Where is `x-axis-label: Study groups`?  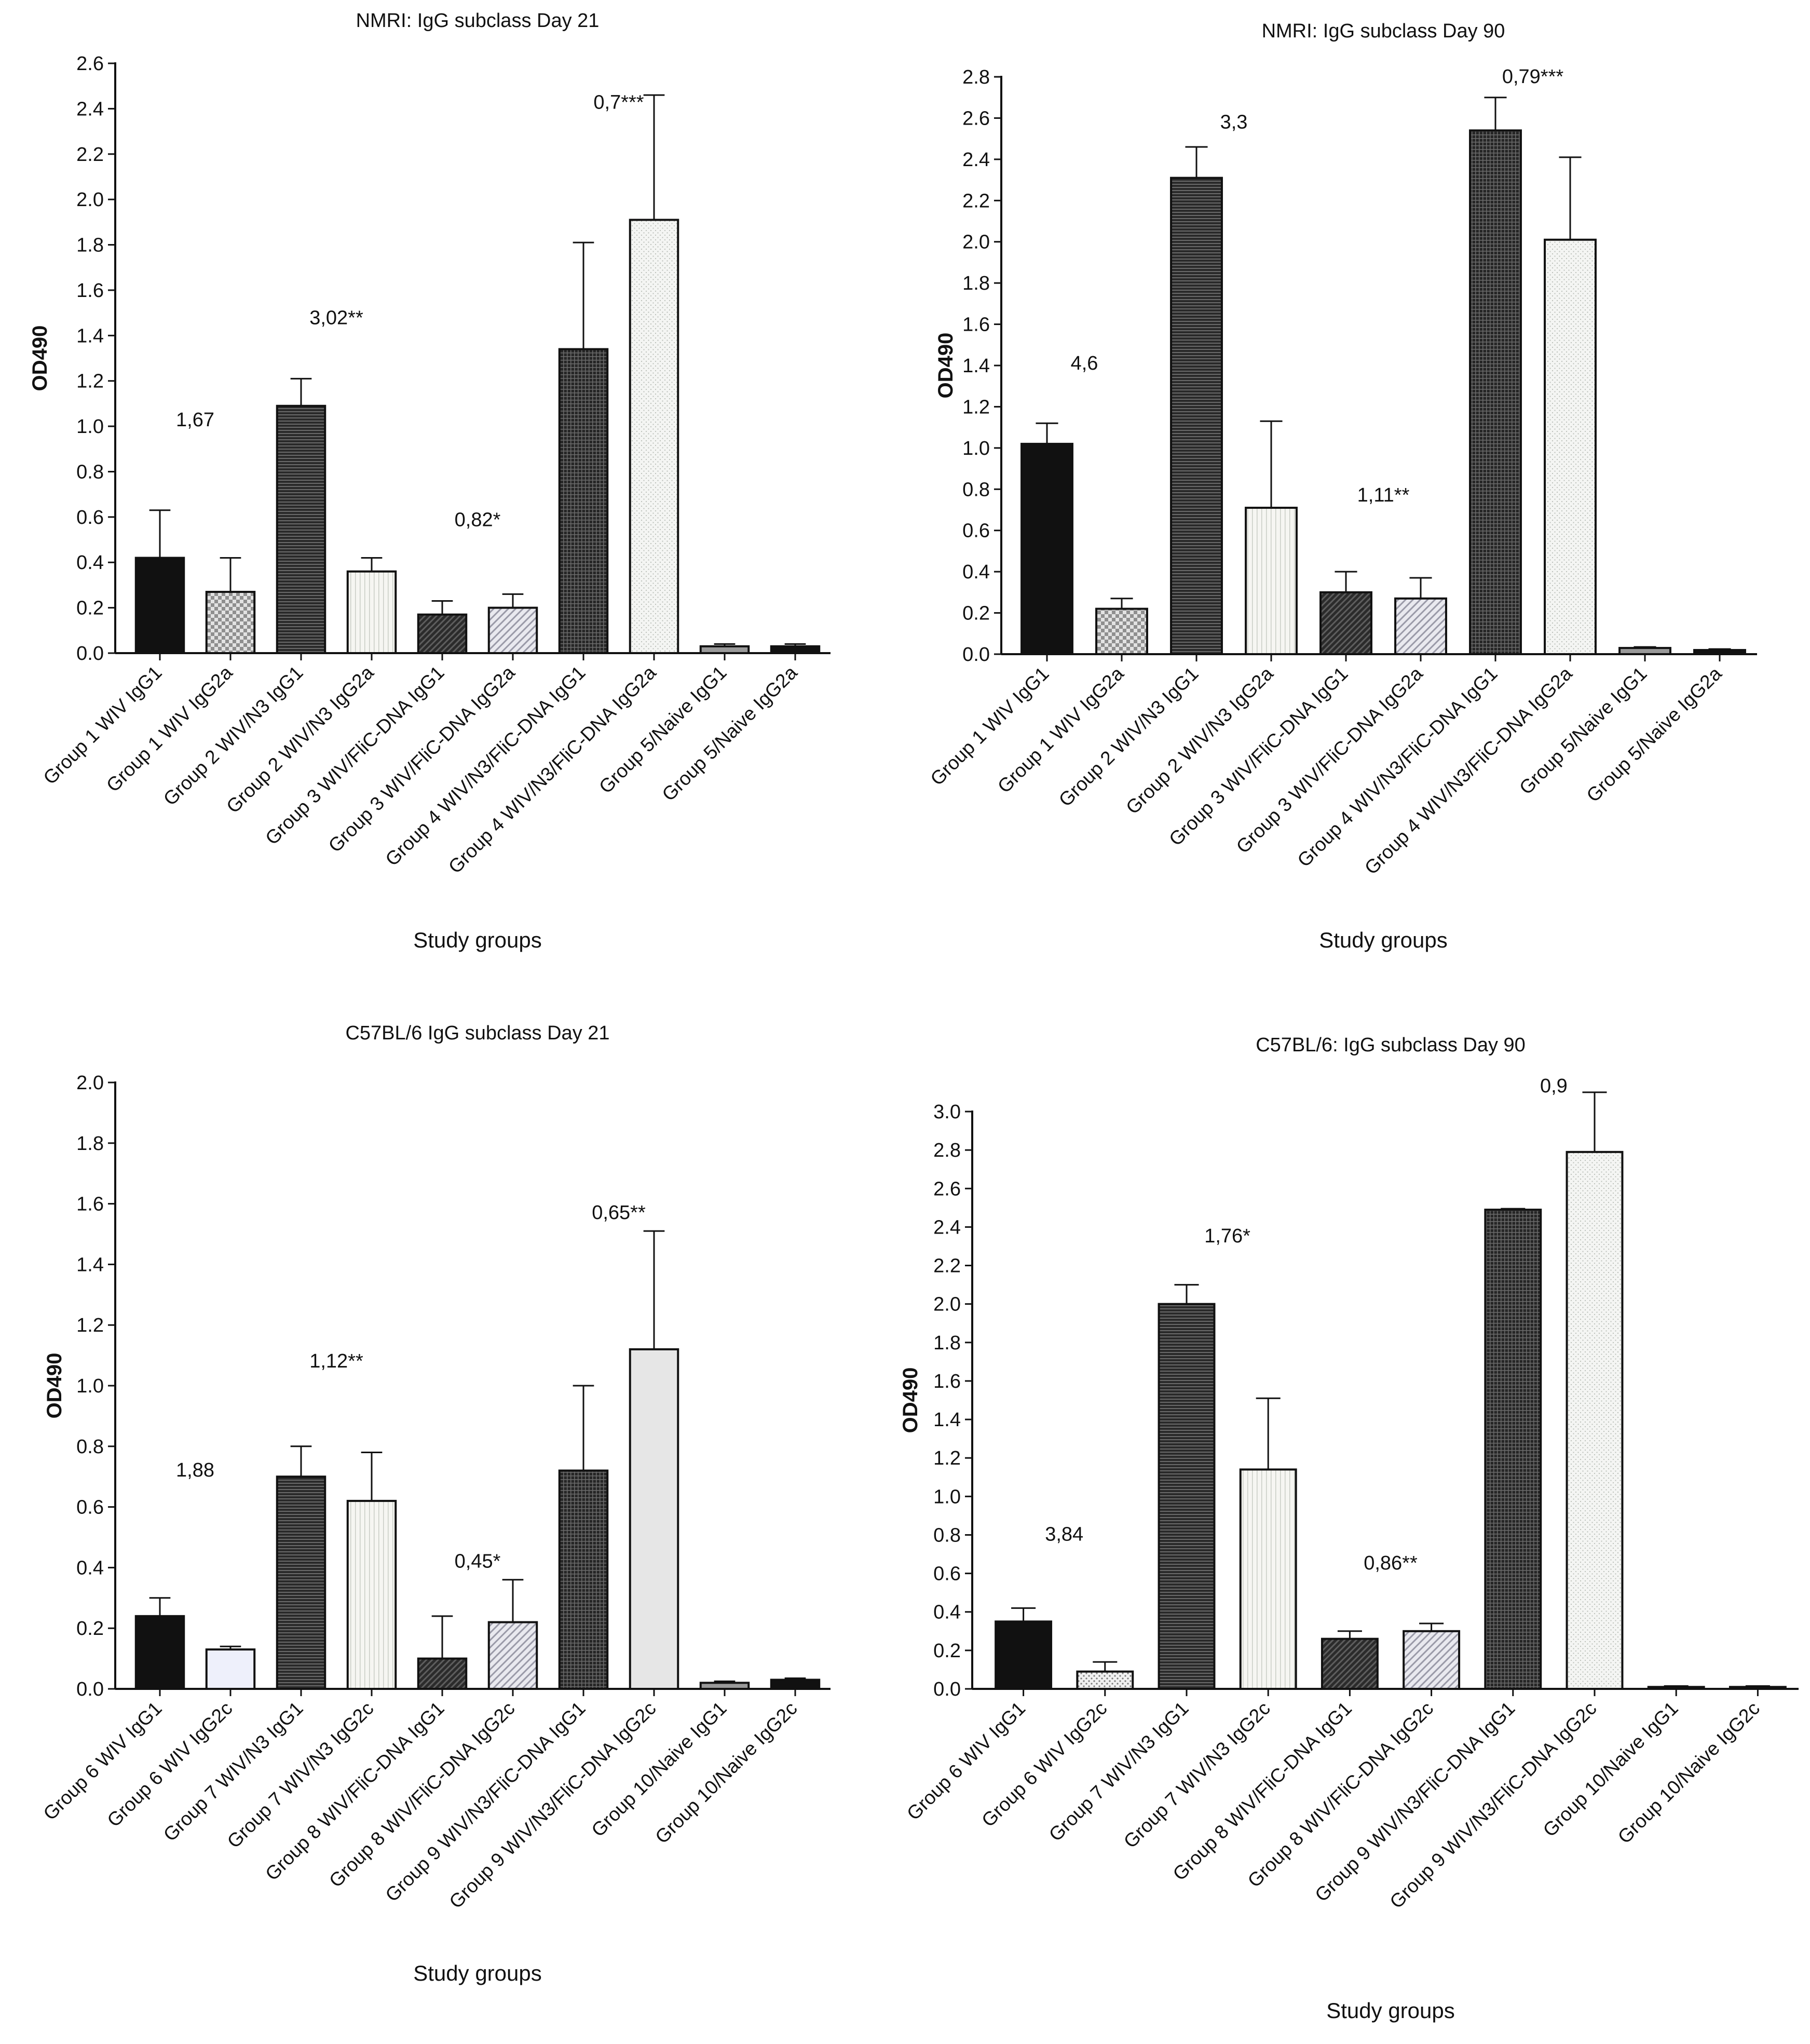 x-axis-label: Study groups is located at coordinates (477, 1973).